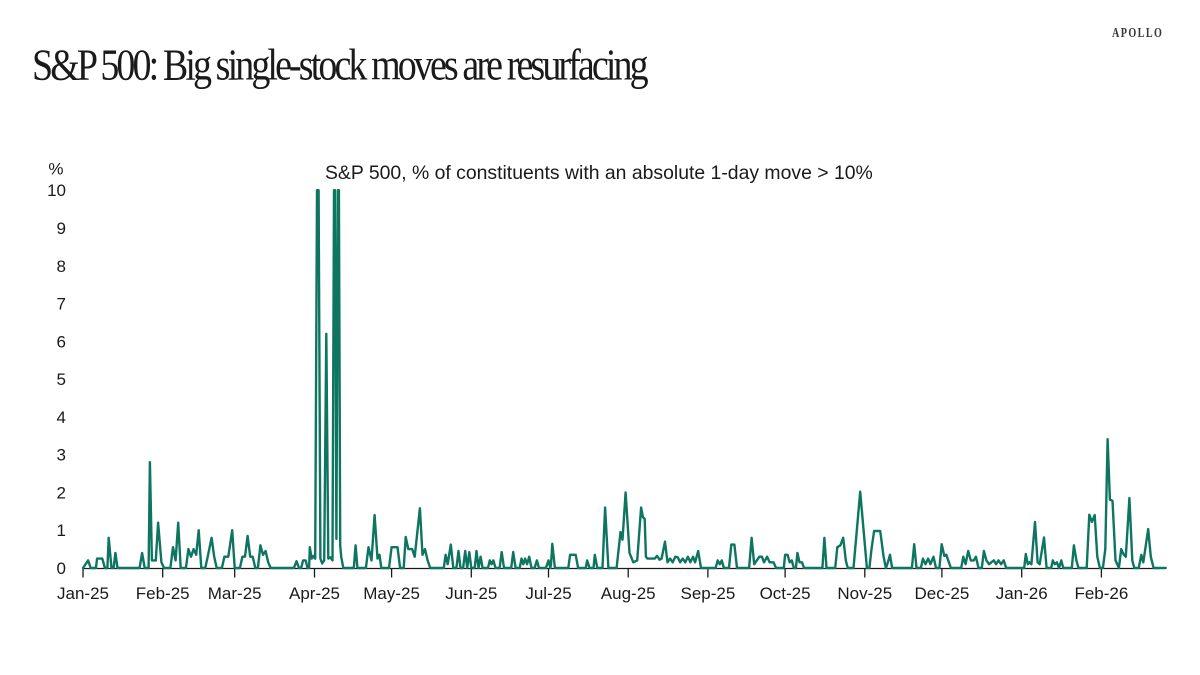 This screenshot has height=675, width=1200. Describe the element at coordinates (56, 190) in the screenshot. I see `svg-text: 10` at that location.